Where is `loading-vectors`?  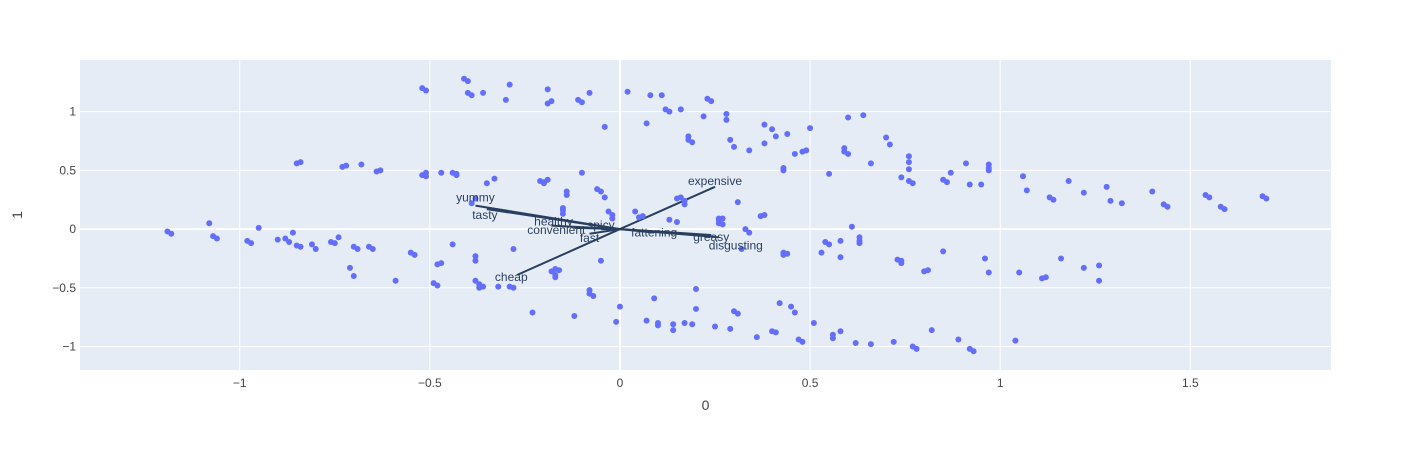 loading-vectors is located at coordinates (597, 230).